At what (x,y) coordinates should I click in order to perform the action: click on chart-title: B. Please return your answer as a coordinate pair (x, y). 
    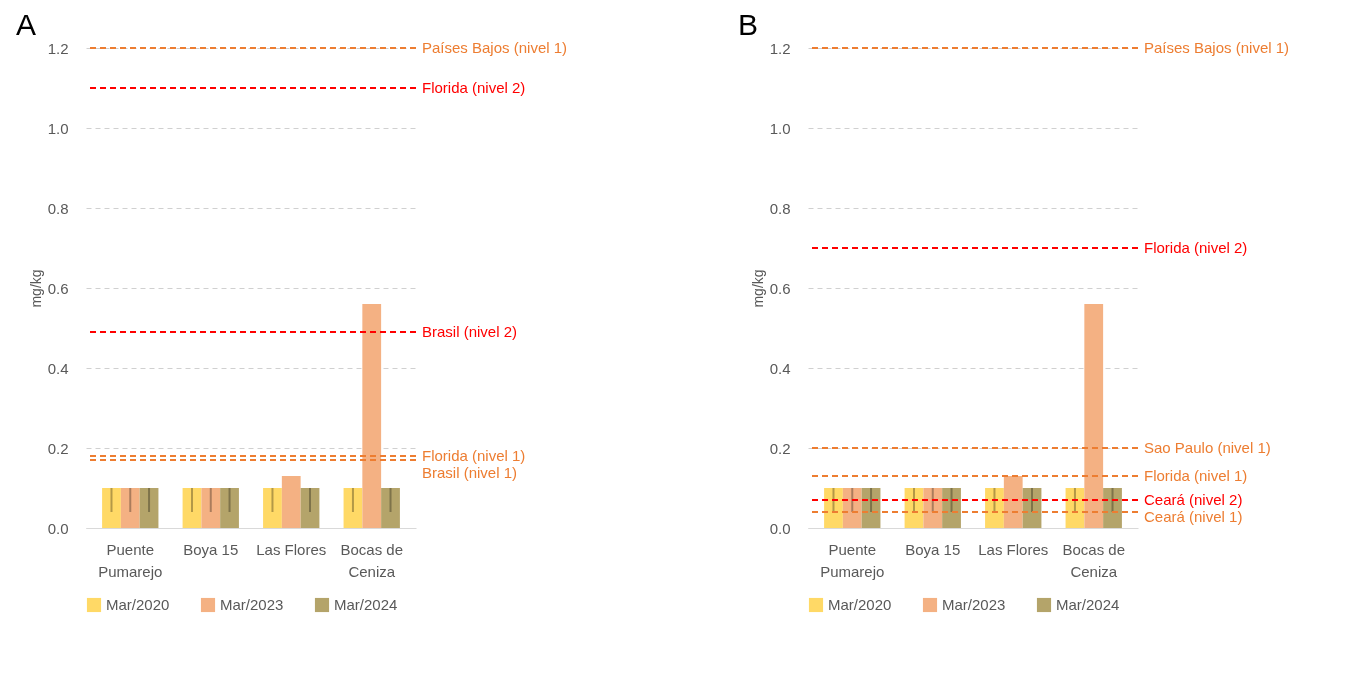
    Looking at the image, I should click on (748, 24).